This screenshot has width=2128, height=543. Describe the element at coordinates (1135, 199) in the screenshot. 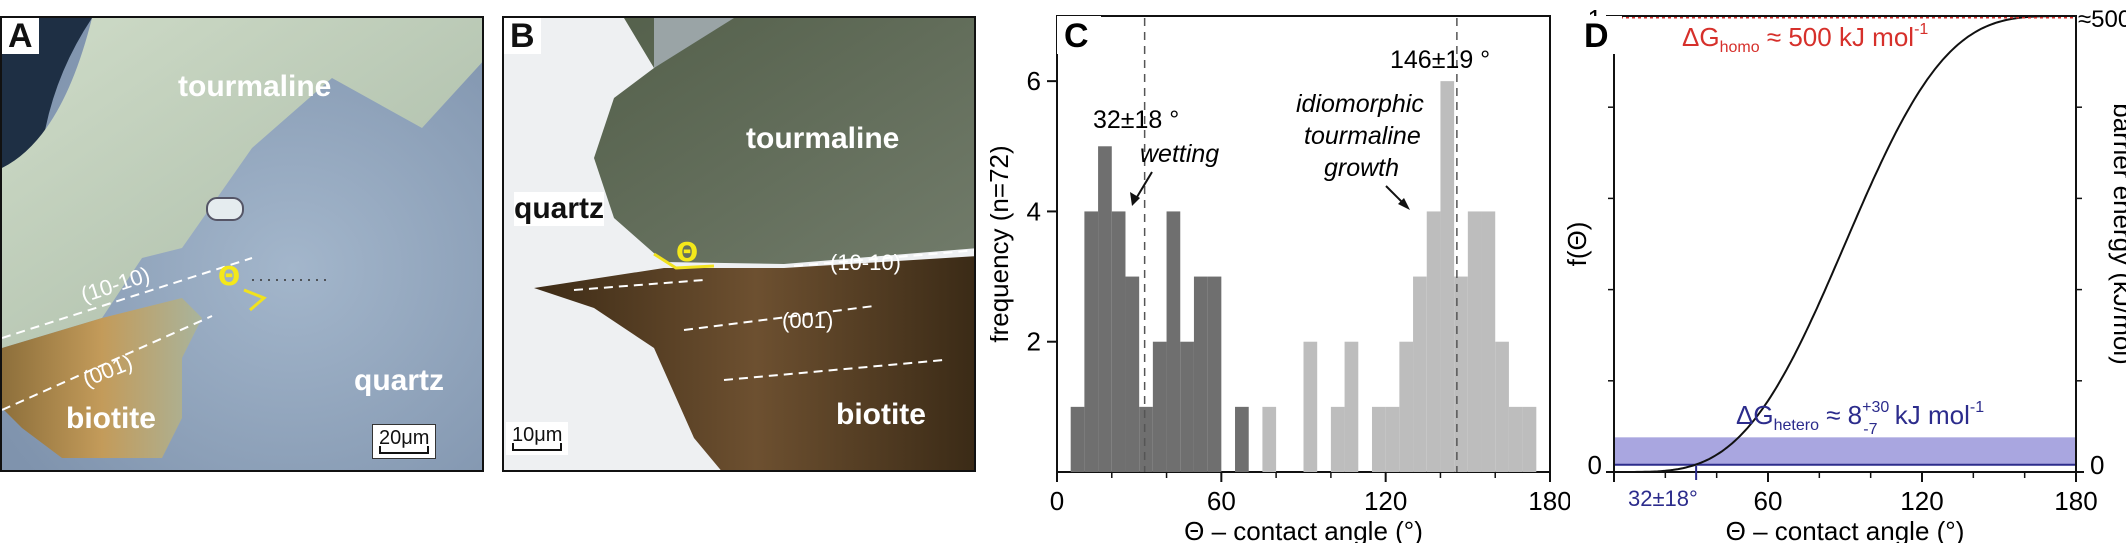

I see `panel-c-wetting-arrowhead` at that location.